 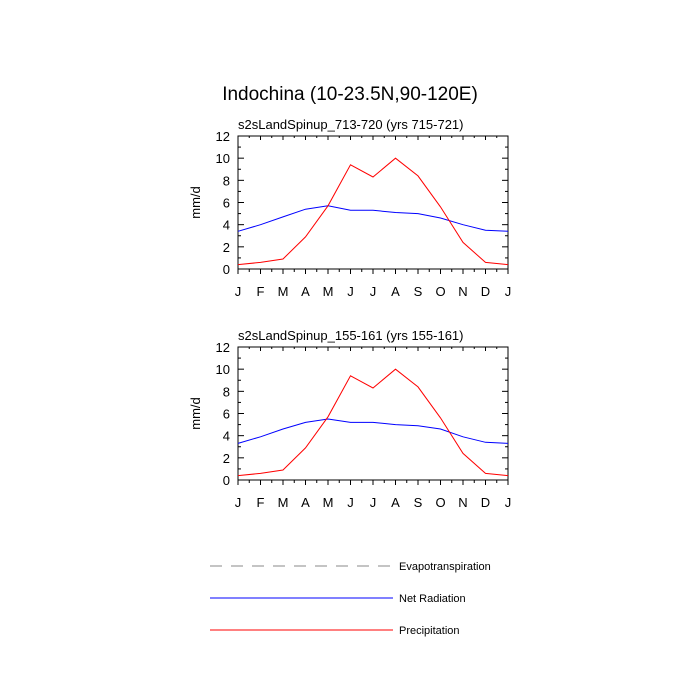 What do you see at coordinates (350, 94) in the screenshot?
I see `figure-title: Indochina (10-23.5N,90-120E)` at bounding box center [350, 94].